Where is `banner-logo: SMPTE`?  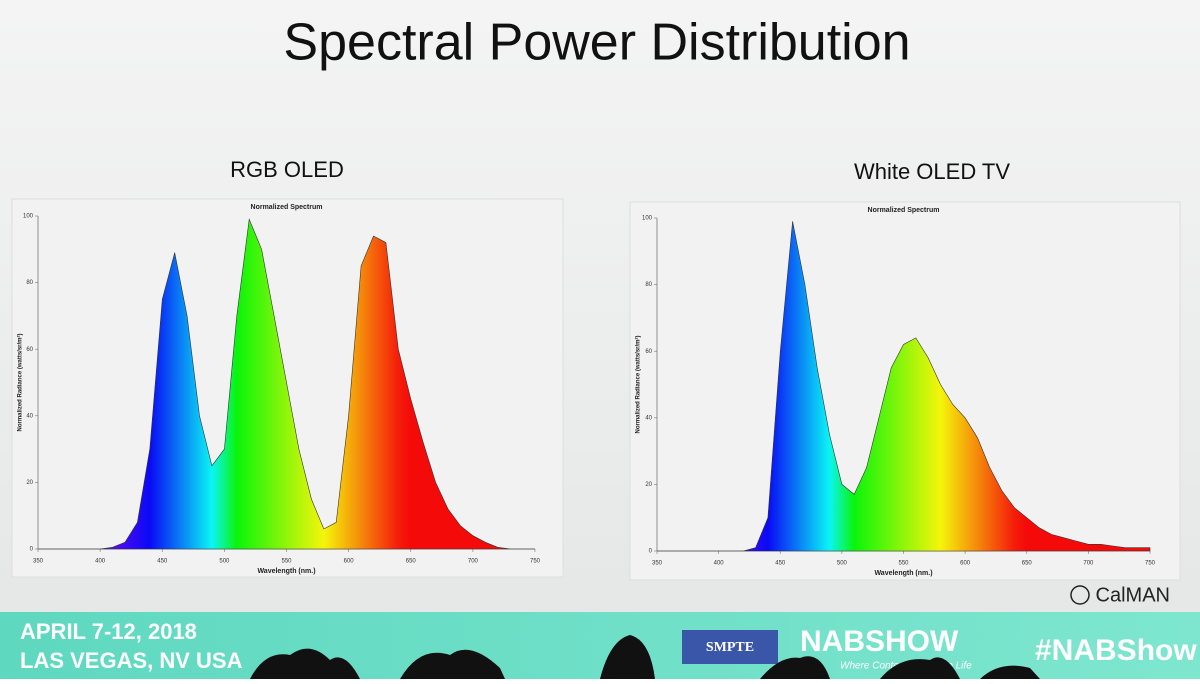 banner-logo: SMPTE is located at coordinates (730, 647).